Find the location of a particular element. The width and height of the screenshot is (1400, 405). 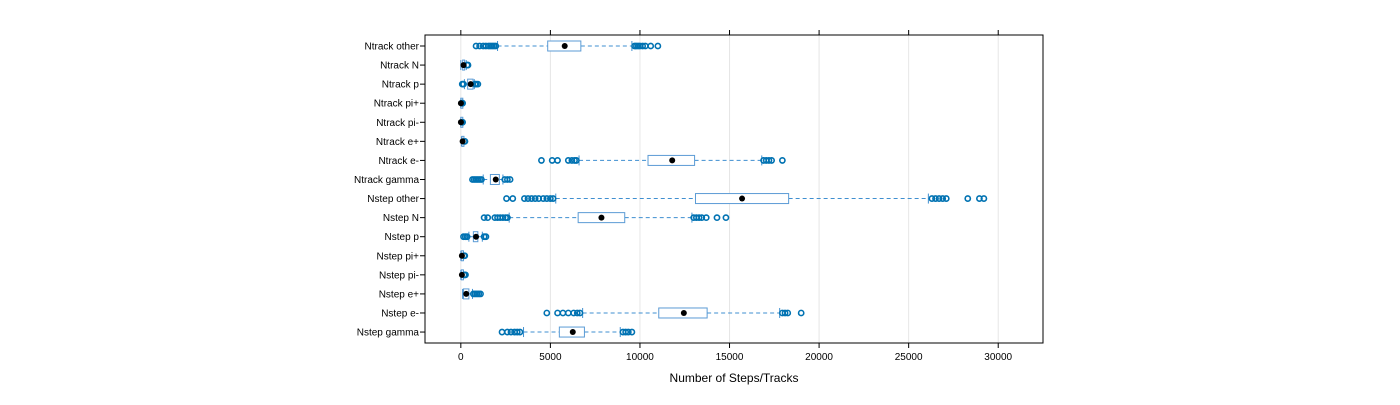

category-label: Ntrack e+ is located at coordinates (397, 142).